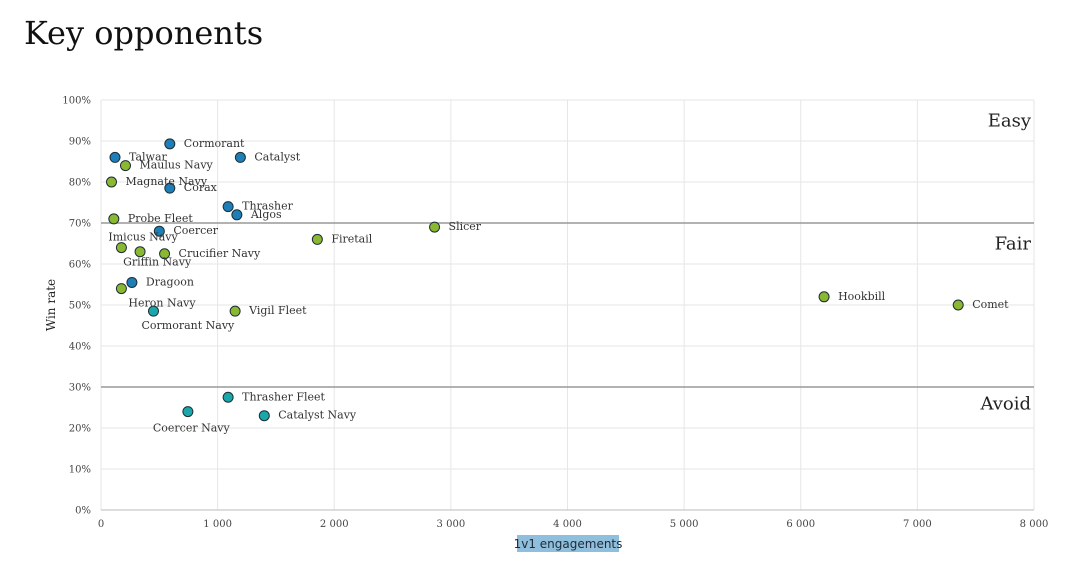  What do you see at coordinates (80, 429) in the screenshot?
I see `y-tick-label: 20%` at bounding box center [80, 429].